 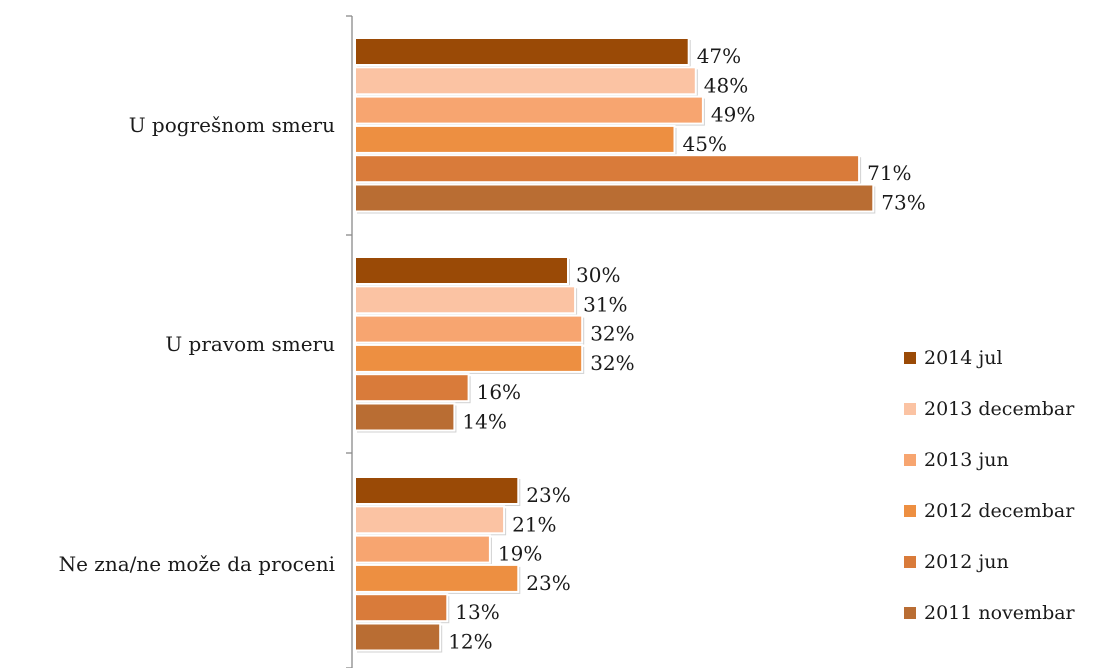 What do you see at coordinates (520, 554) in the screenshot?
I see `data-label: 19%` at bounding box center [520, 554].